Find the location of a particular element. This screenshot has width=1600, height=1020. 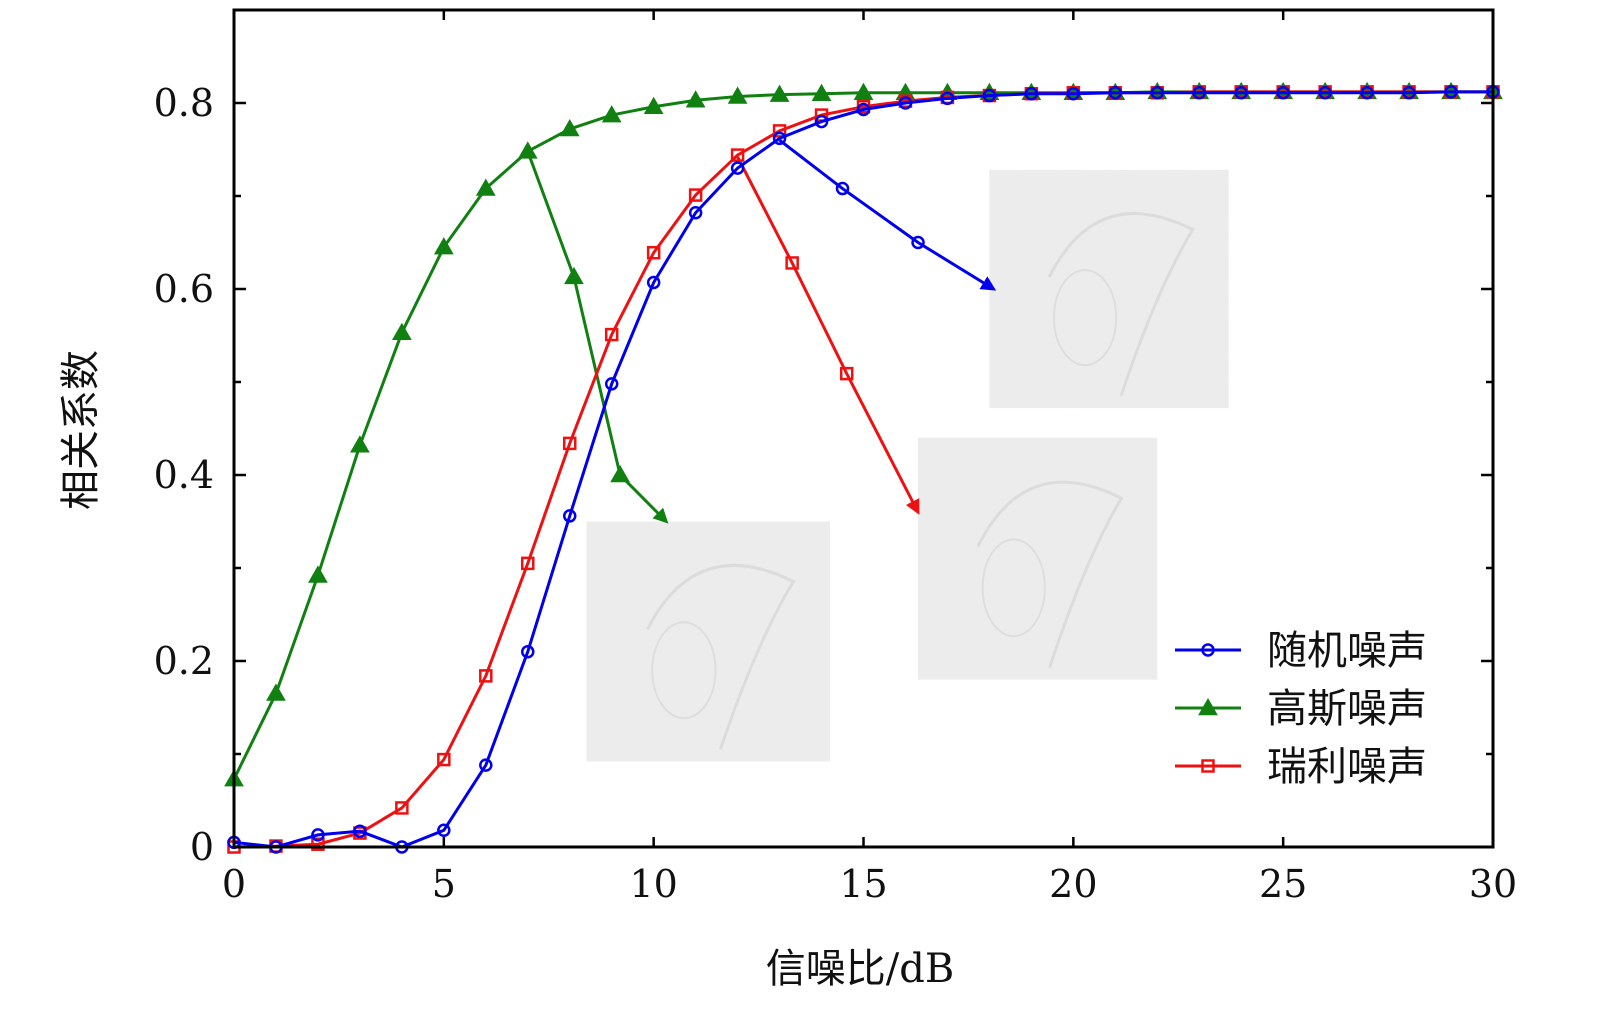

recovered-image-rayleigh is located at coordinates (1038, 558).